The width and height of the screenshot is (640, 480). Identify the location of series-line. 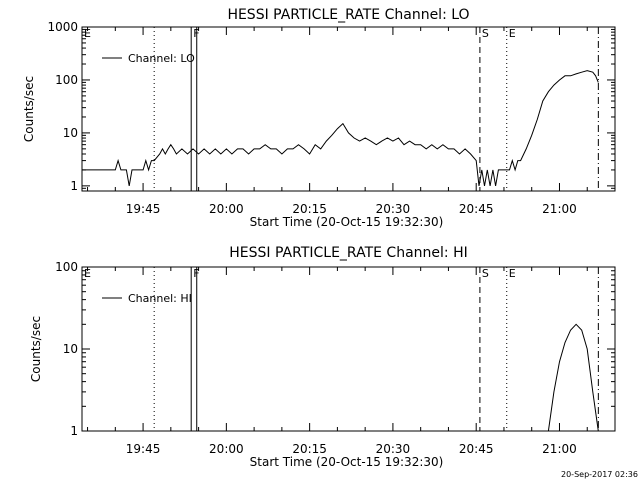
(573, 377).